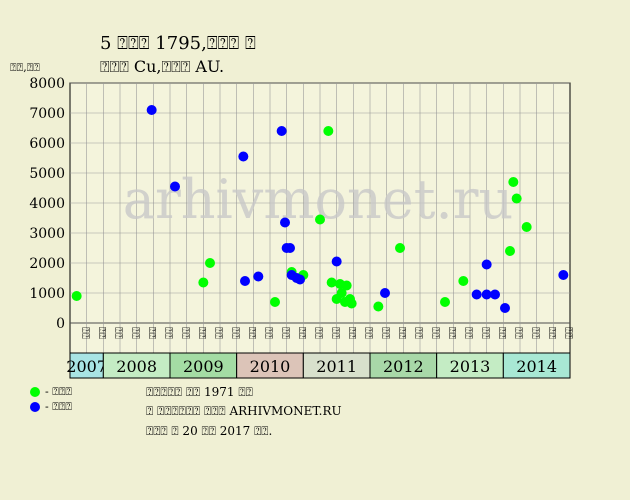 This screenshot has height=500, width=630. I want to click on chart-title-line2: ⍰⍰⍰ Cu,⍰⍰⍰ AU., so click(162, 66).